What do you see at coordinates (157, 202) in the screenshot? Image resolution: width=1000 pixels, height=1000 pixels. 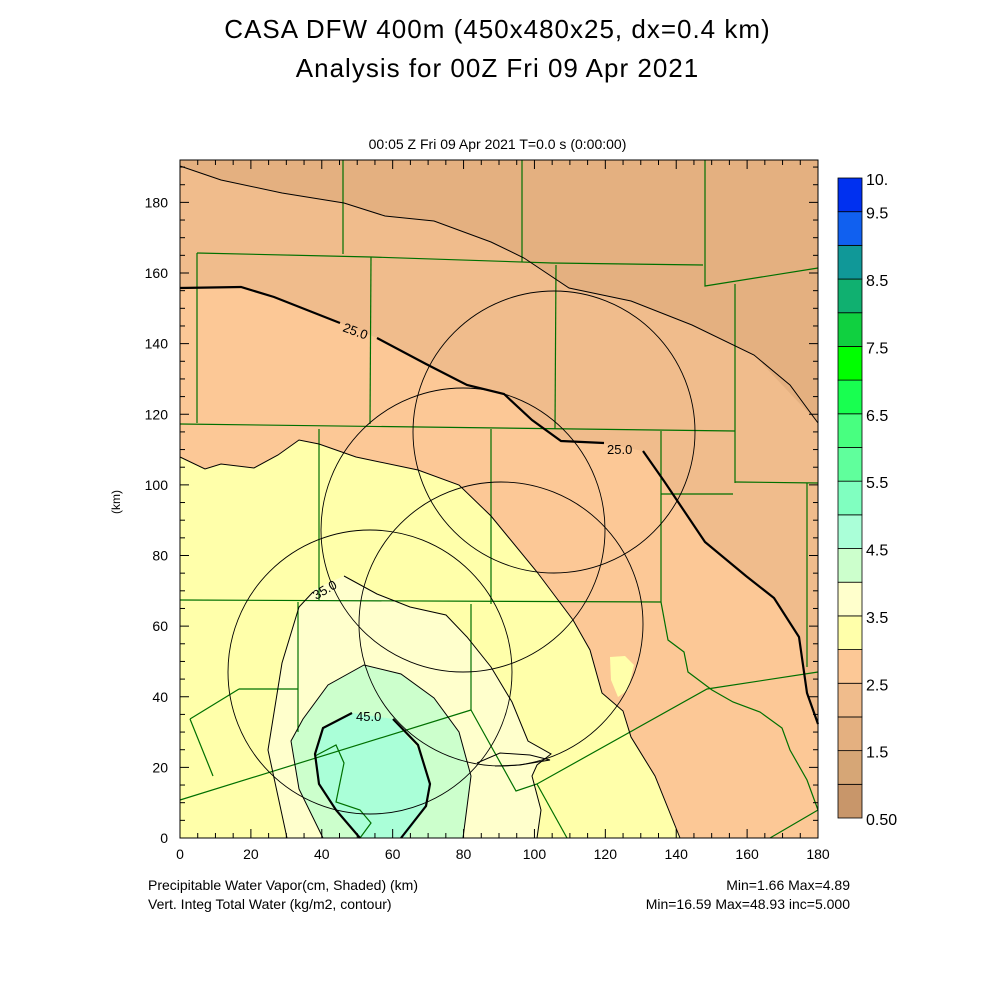 I see `y-tick-label: 180` at bounding box center [157, 202].